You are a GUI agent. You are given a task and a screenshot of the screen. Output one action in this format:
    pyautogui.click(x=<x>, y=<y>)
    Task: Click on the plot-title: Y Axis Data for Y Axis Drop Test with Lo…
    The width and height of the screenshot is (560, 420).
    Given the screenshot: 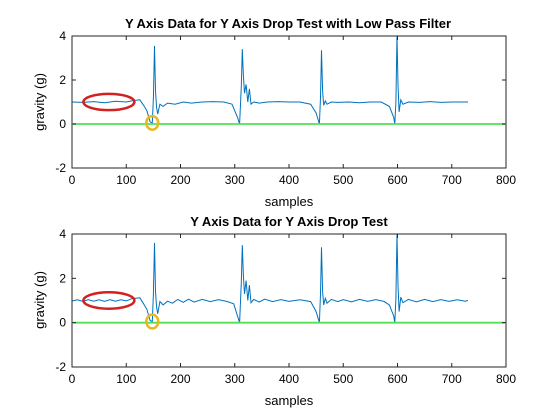 What is the action you would take?
    pyautogui.click(x=288, y=23)
    